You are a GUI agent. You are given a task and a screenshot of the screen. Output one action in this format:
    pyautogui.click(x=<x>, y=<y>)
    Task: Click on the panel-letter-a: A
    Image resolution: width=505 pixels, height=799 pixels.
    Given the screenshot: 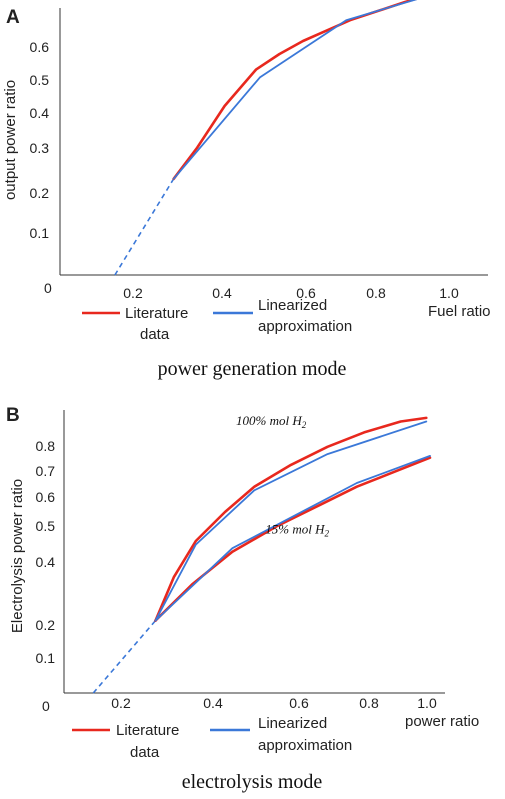 What is the action you would take?
    pyautogui.click(x=13, y=17)
    